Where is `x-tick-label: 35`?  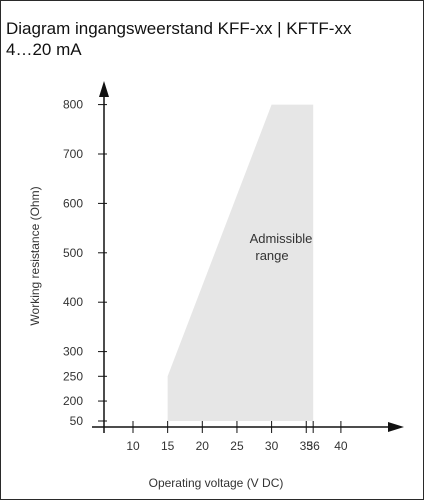
x-tick-label: 35 is located at coordinates (307, 446).